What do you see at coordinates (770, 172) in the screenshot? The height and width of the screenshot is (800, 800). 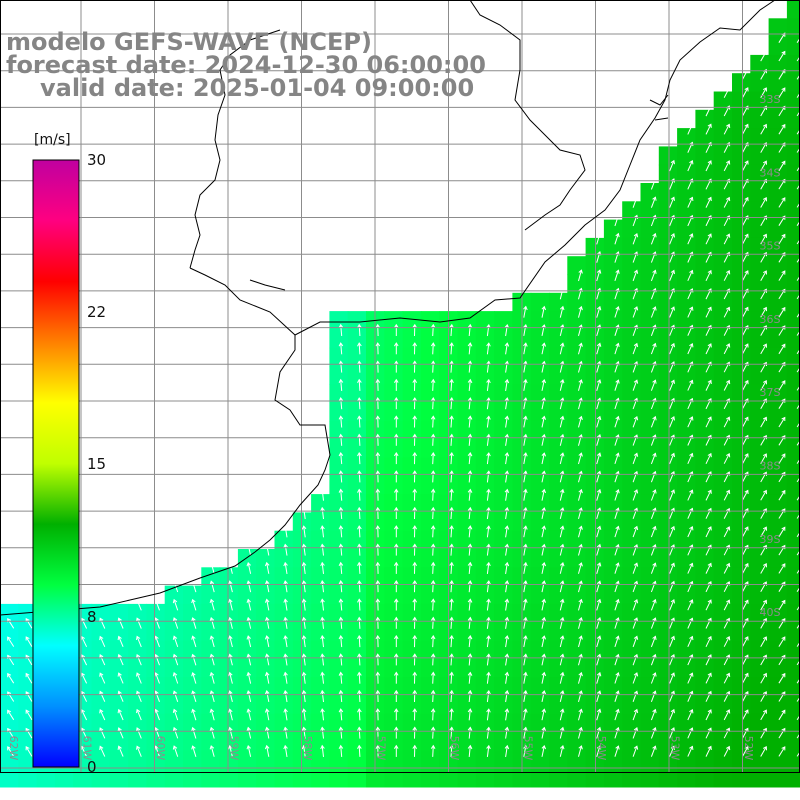 I see `lat-label: 34S` at bounding box center [770, 172].